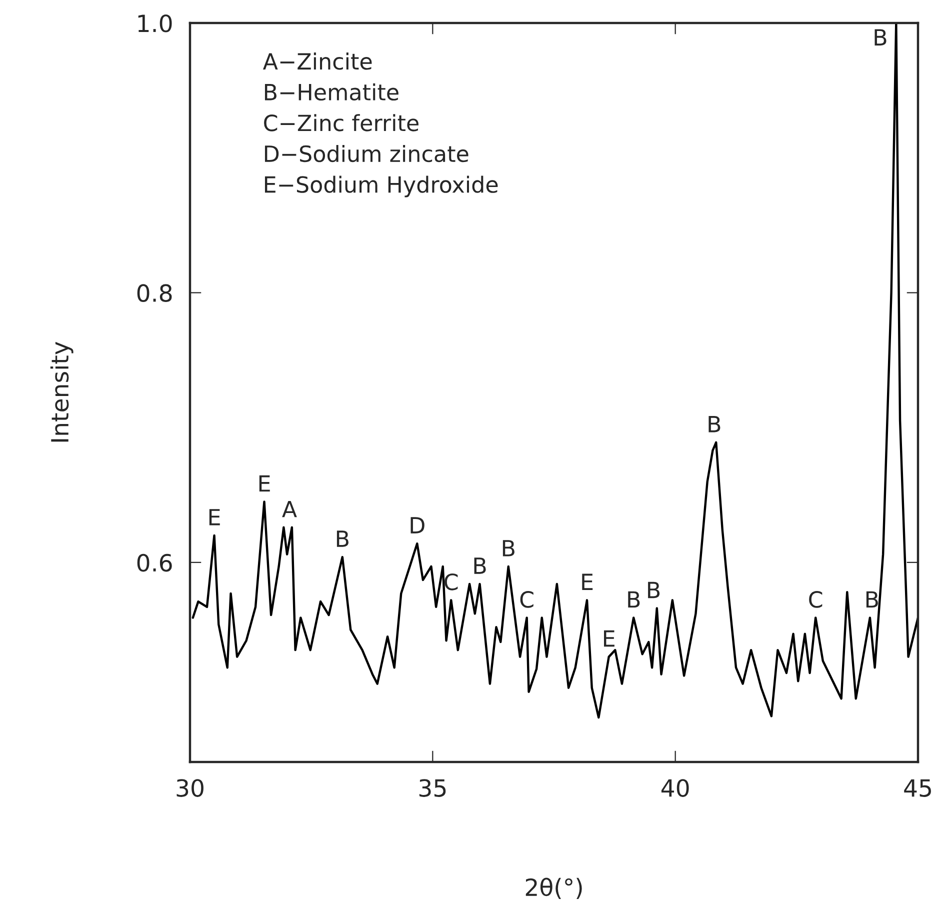  What do you see at coordinates (155, 23) in the screenshot?
I see `y-tick-label: 1.0` at bounding box center [155, 23].